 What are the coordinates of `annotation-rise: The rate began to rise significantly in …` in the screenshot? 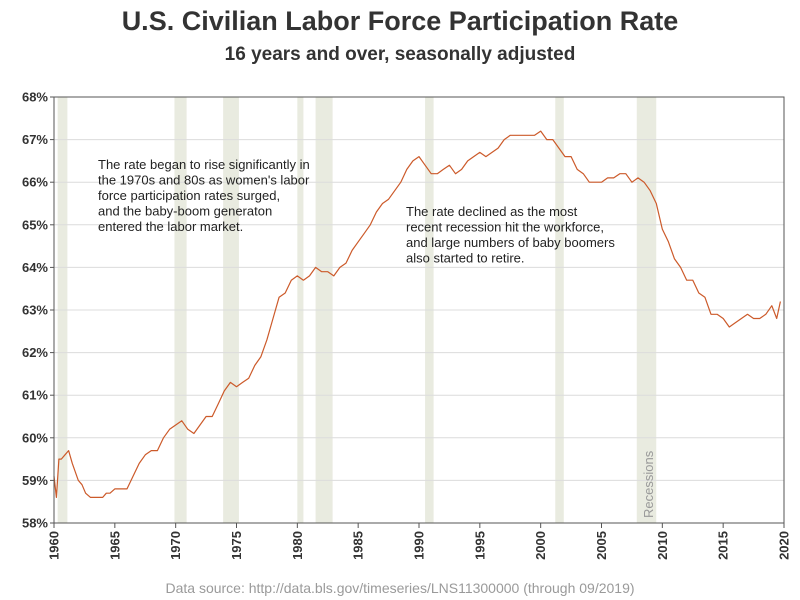 It's located at (205, 195).